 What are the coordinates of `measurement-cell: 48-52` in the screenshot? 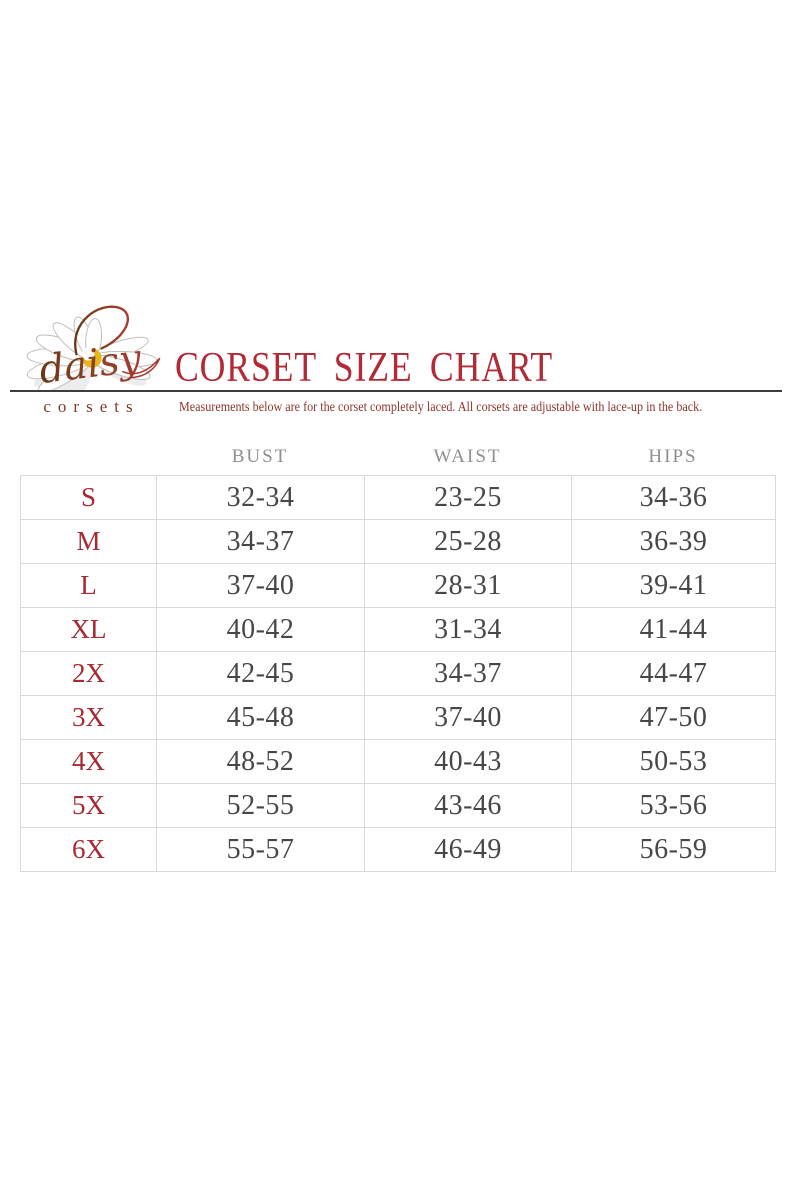 It's located at (260, 761).